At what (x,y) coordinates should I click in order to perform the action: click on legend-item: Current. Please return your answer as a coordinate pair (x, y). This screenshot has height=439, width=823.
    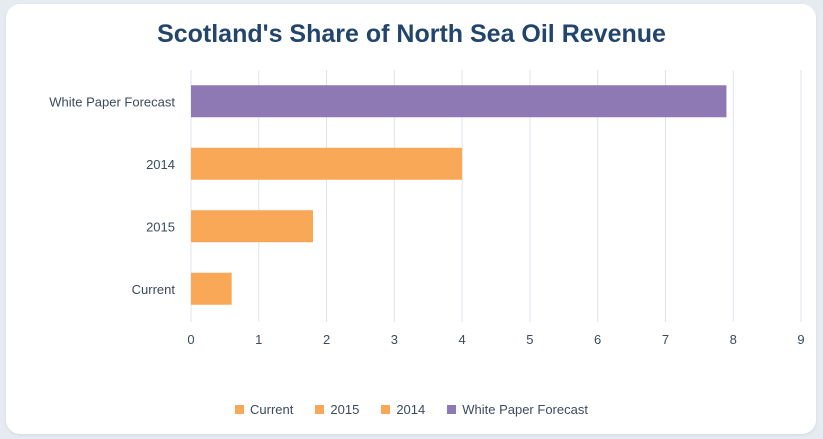
    Looking at the image, I should click on (264, 409).